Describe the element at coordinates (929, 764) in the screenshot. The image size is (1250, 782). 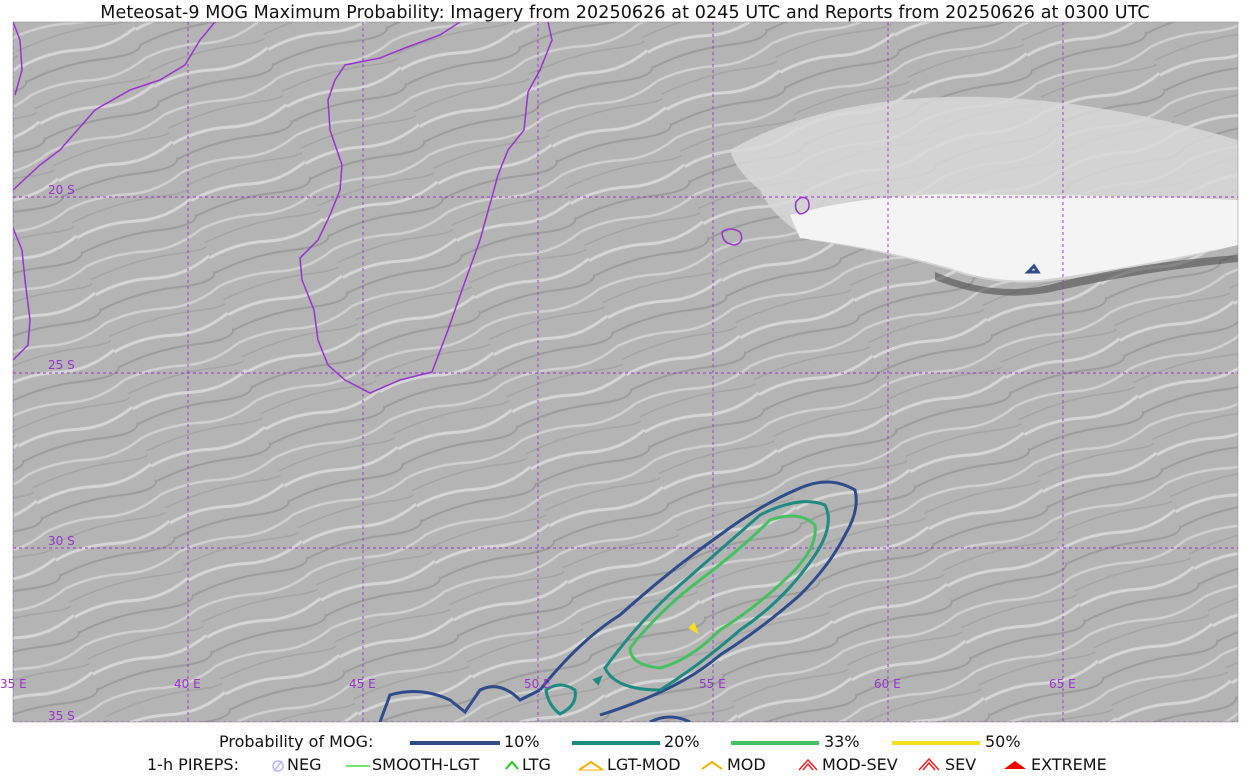
I see `double-chevron-icon` at that location.